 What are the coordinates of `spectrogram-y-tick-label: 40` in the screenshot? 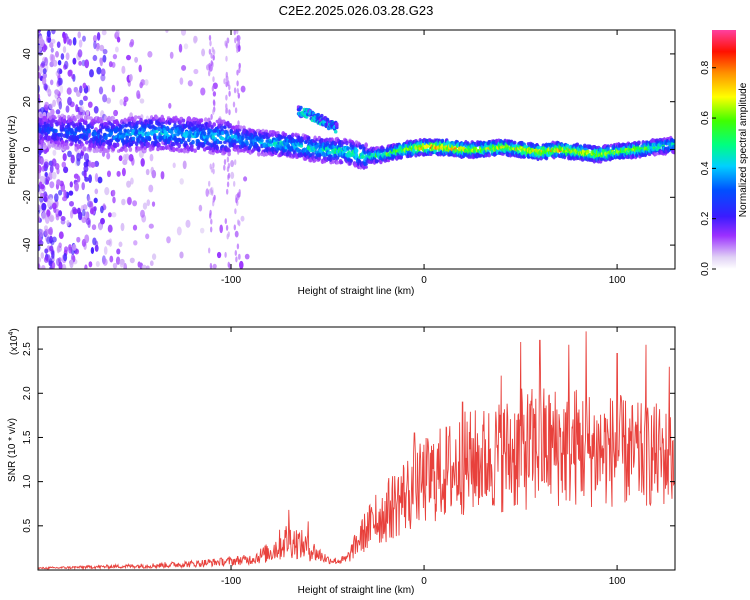 It's located at (27, 54).